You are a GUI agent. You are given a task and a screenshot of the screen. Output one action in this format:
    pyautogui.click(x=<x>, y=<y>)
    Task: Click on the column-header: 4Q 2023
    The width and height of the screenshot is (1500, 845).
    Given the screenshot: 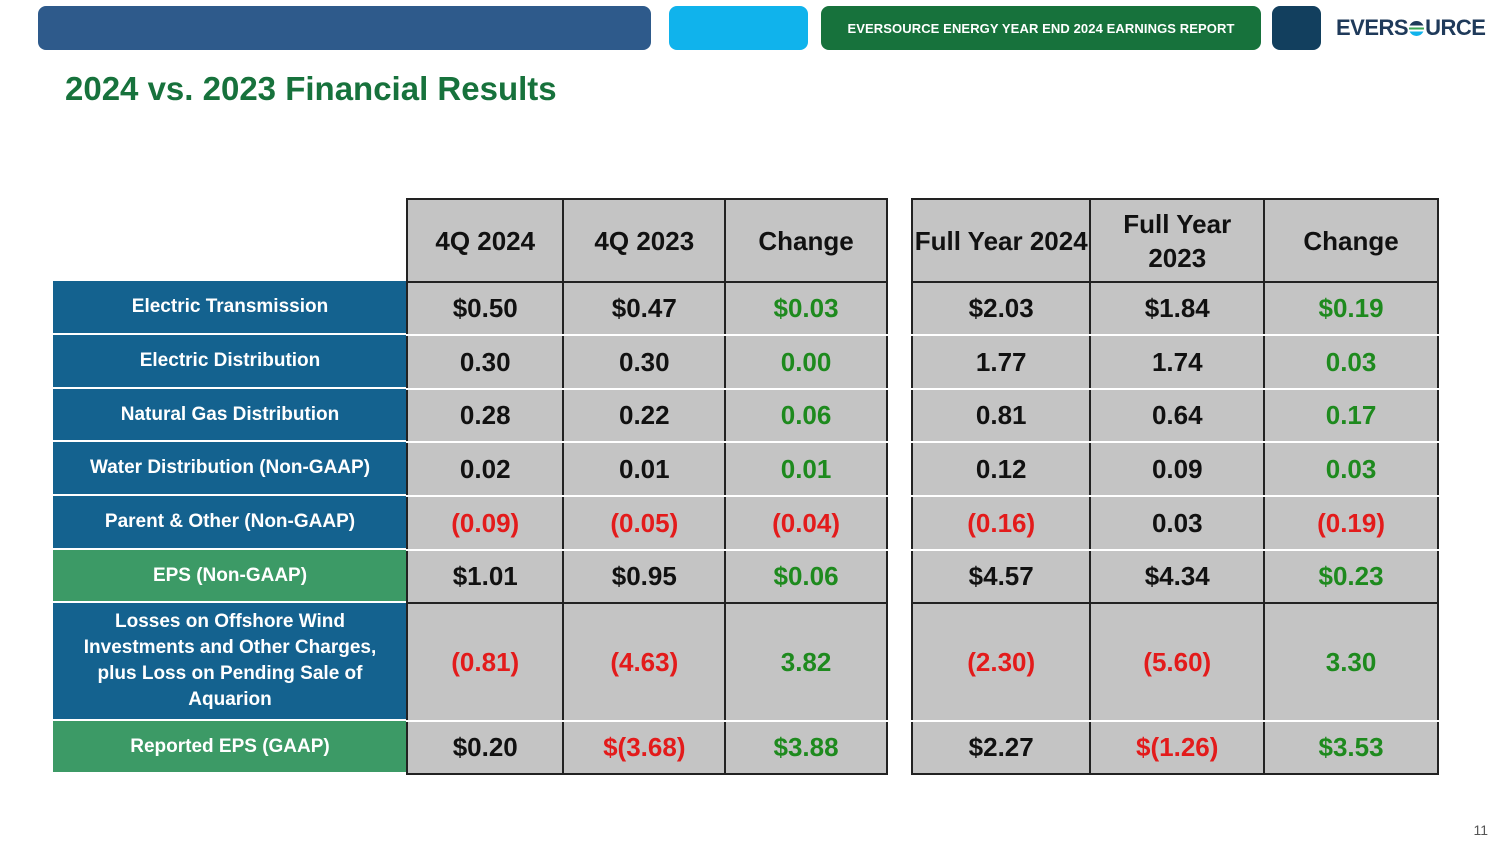 What is the action you would take?
    pyautogui.click(x=644, y=240)
    